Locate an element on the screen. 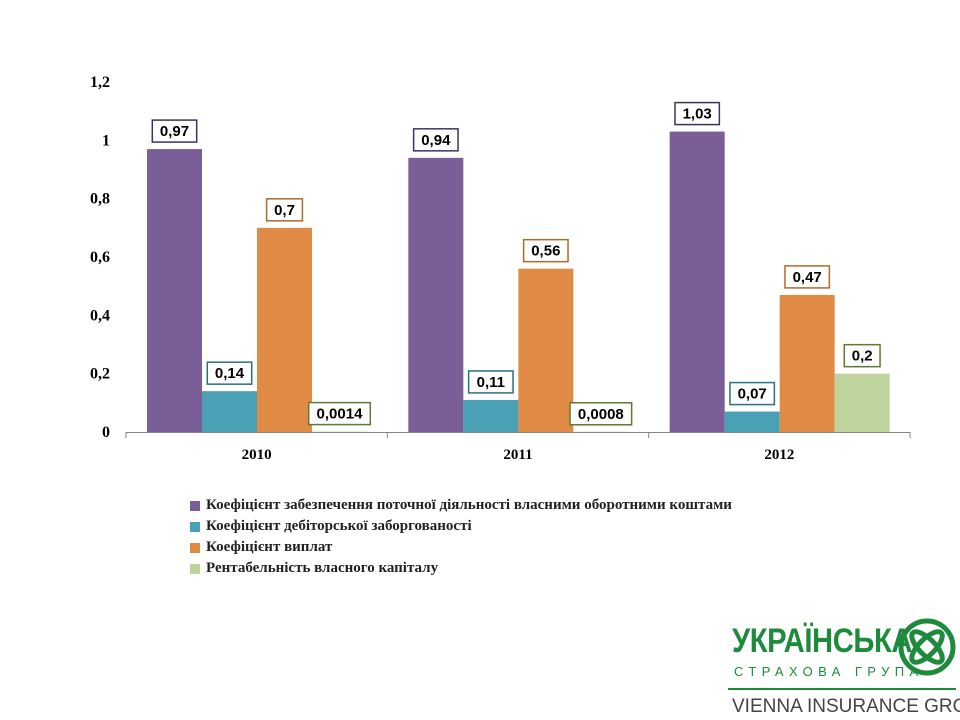  data-label: 0,2 is located at coordinates (862, 356).